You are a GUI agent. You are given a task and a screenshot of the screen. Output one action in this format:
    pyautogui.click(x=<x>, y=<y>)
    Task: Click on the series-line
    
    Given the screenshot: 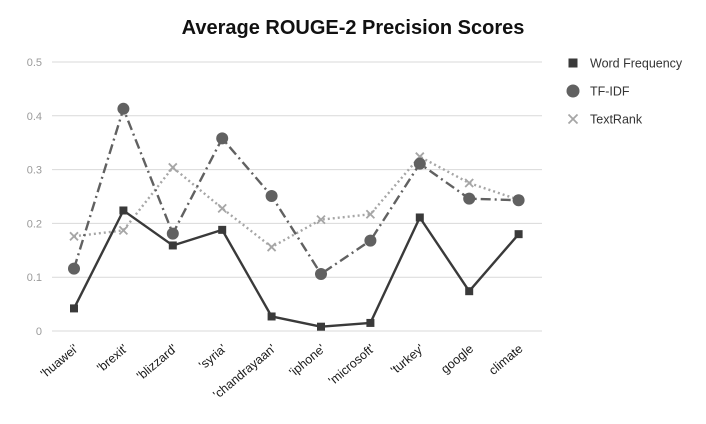 What is the action you would take?
    pyautogui.click(x=296, y=202)
    